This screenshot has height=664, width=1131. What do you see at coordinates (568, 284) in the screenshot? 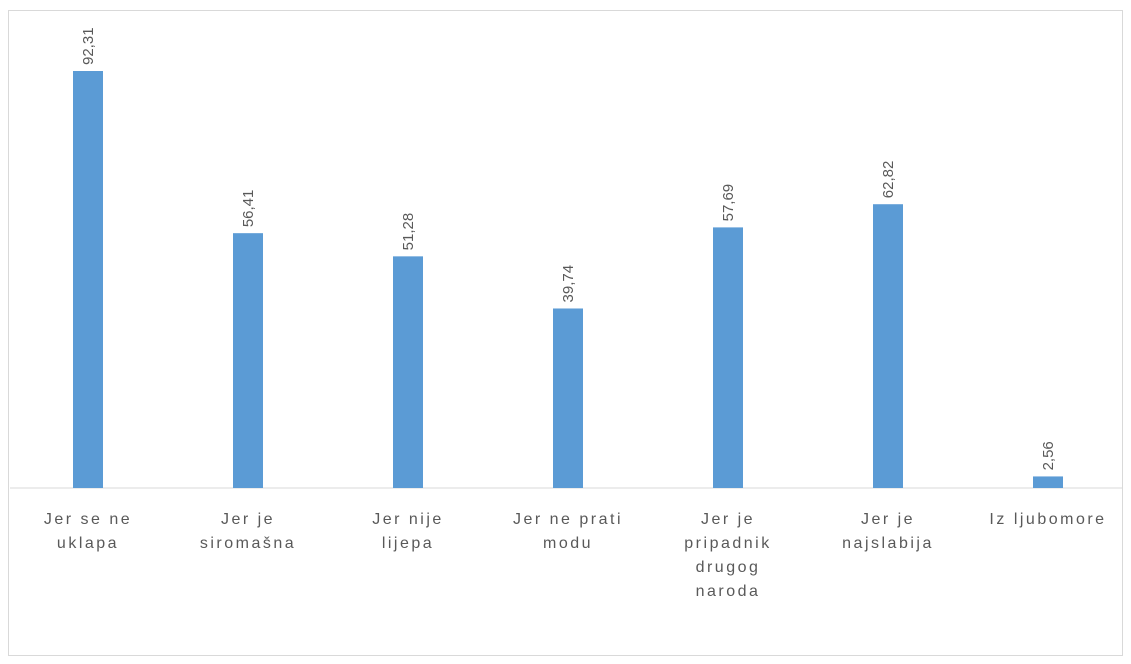
I see `data-label: 39,74` at bounding box center [568, 284].